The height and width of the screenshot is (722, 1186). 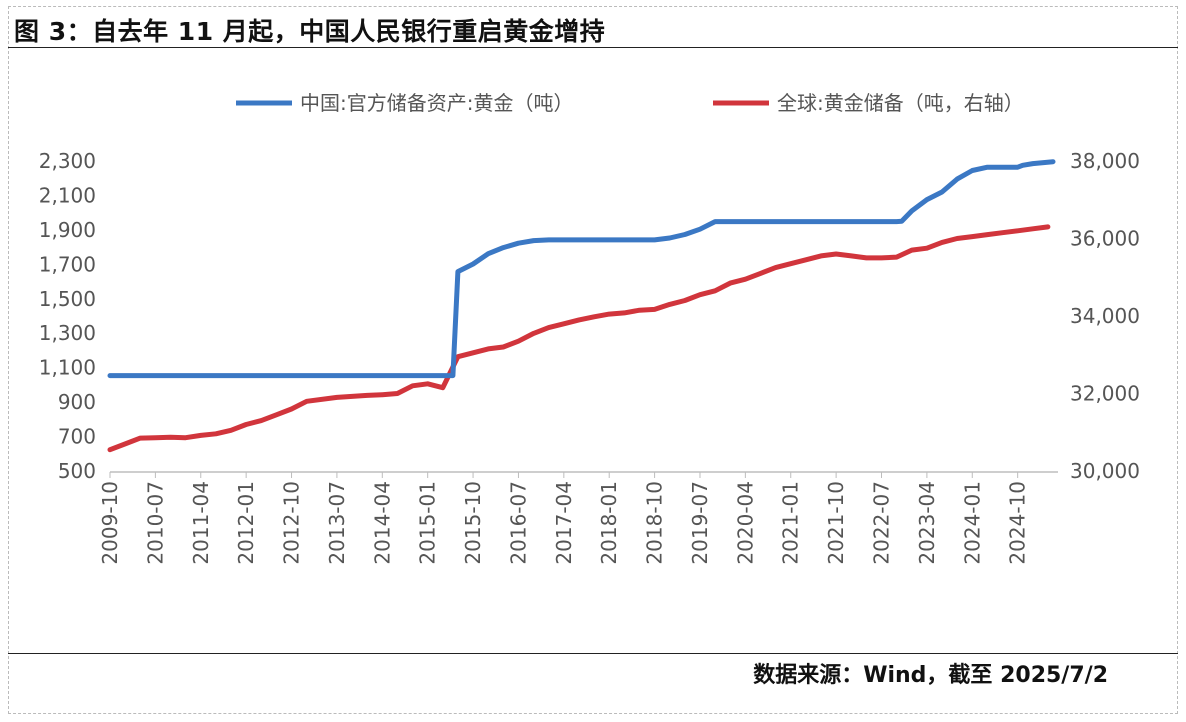 I want to click on source-rule, so click(x=593, y=653).